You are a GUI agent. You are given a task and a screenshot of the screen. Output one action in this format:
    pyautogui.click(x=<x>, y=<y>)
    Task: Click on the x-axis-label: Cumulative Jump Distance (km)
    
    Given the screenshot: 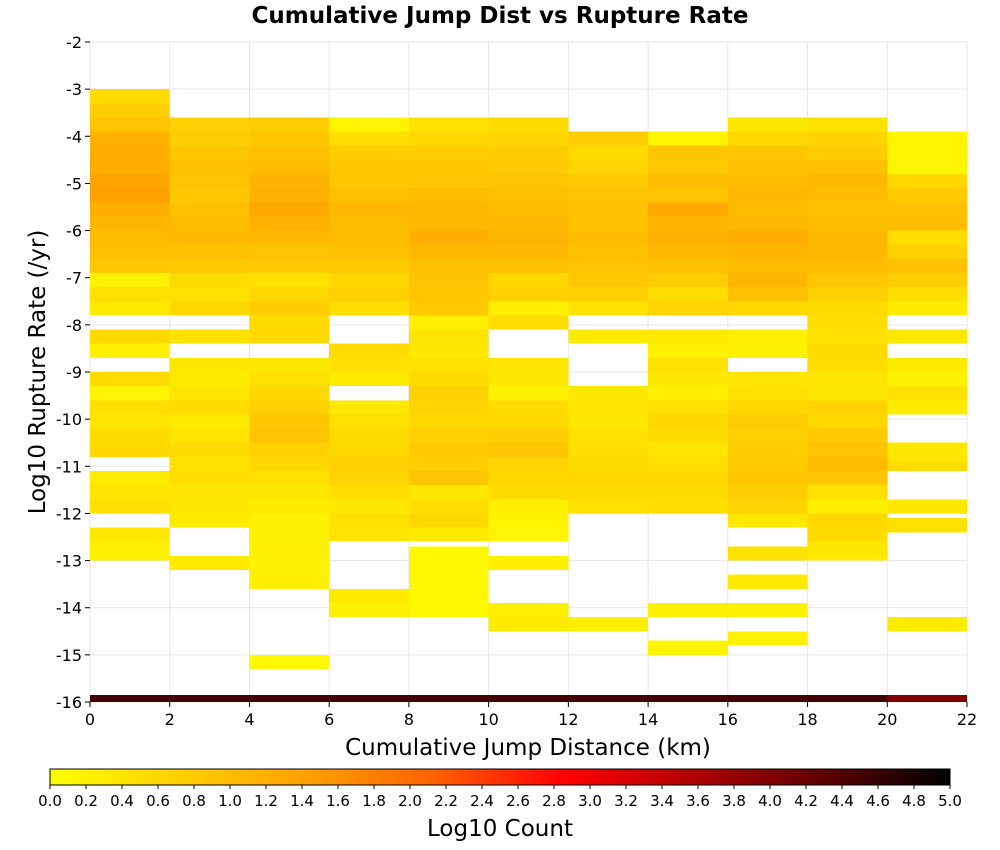 What is the action you would take?
    pyautogui.click(x=528, y=748)
    